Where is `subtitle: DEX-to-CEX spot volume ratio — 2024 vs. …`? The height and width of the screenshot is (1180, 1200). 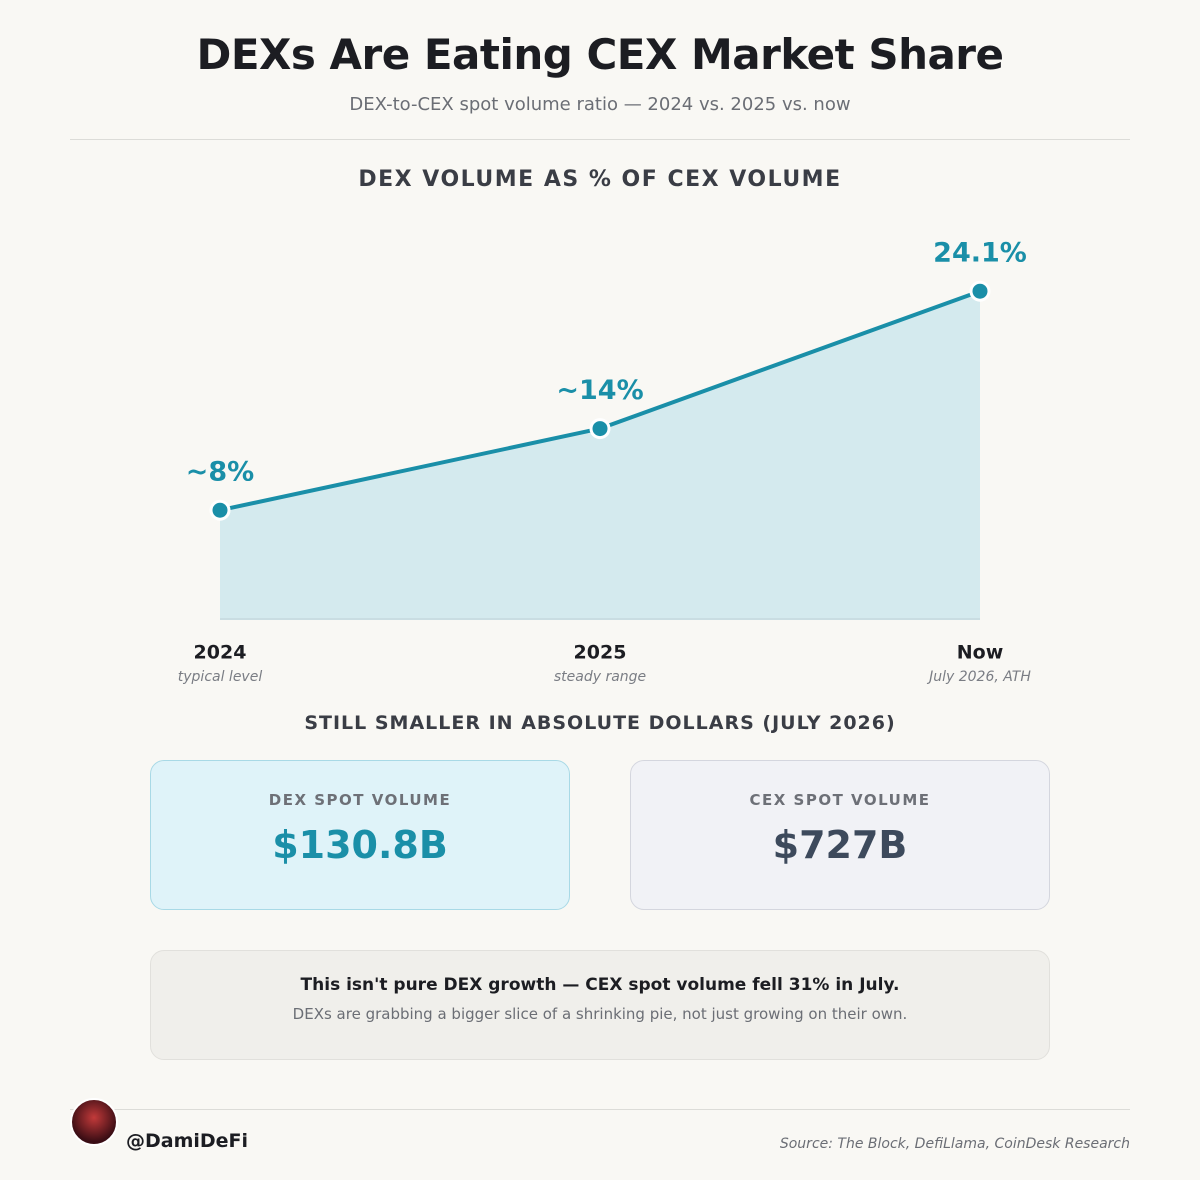 subtitle: DEX-to-CEX spot volume ratio — 2024 vs. … is located at coordinates (600, 104).